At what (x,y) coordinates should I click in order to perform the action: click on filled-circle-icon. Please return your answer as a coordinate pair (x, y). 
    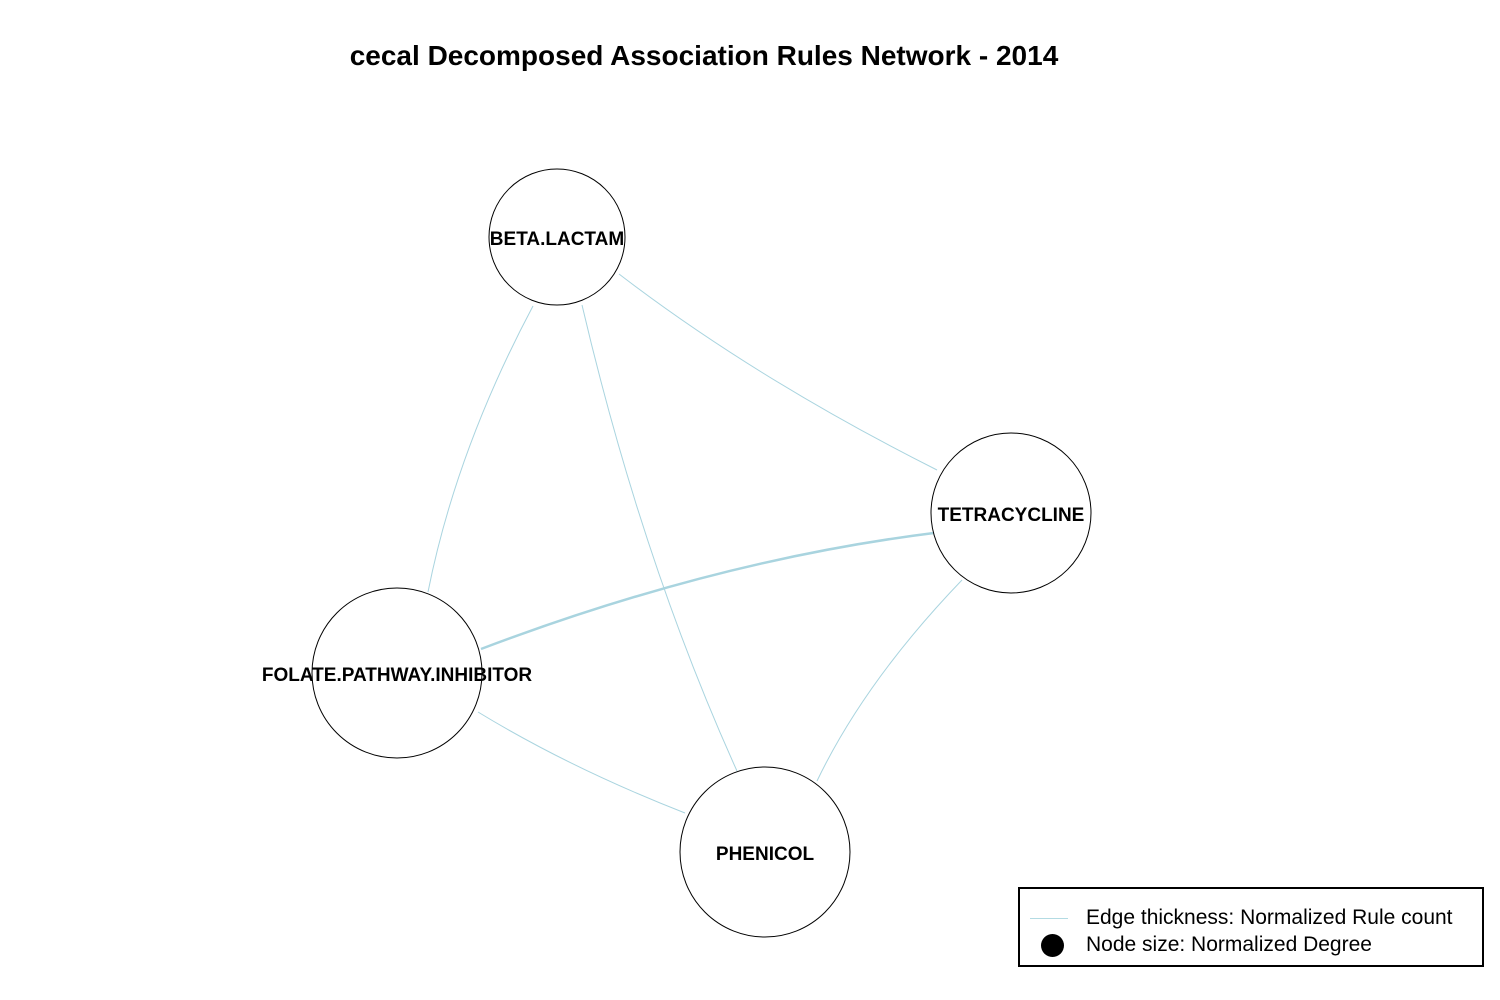
    Looking at the image, I should click on (1048, 945).